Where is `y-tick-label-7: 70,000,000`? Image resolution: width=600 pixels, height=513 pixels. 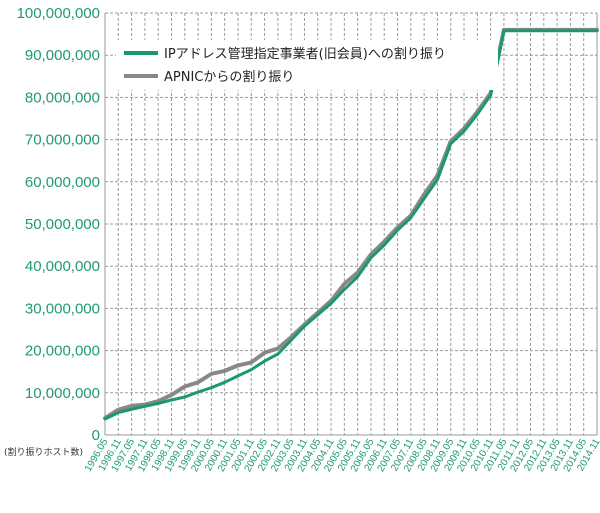 y-tick-label-7: 70,000,000 is located at coordinates (62, 140).